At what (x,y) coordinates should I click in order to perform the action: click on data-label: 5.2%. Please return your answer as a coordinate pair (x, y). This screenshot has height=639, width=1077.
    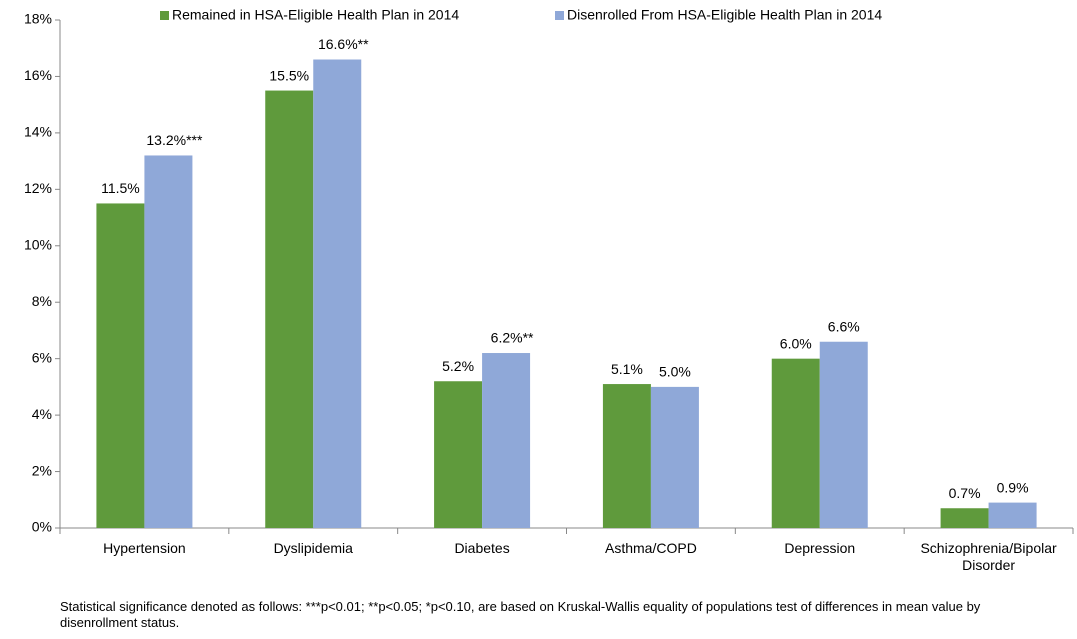
    Looking at the image, I should click on (458, 366).